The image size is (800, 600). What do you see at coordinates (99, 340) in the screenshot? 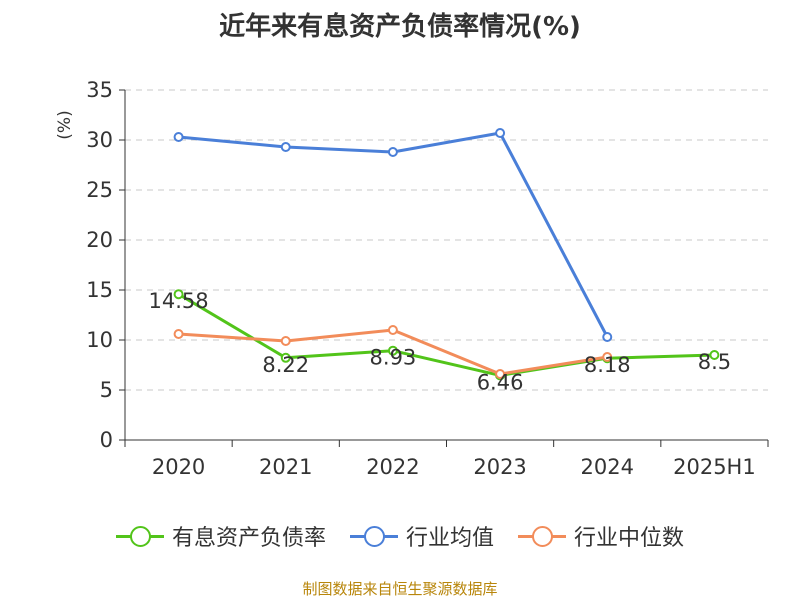
I see `y-tick-label: 10` at bounding box center [99, 340].